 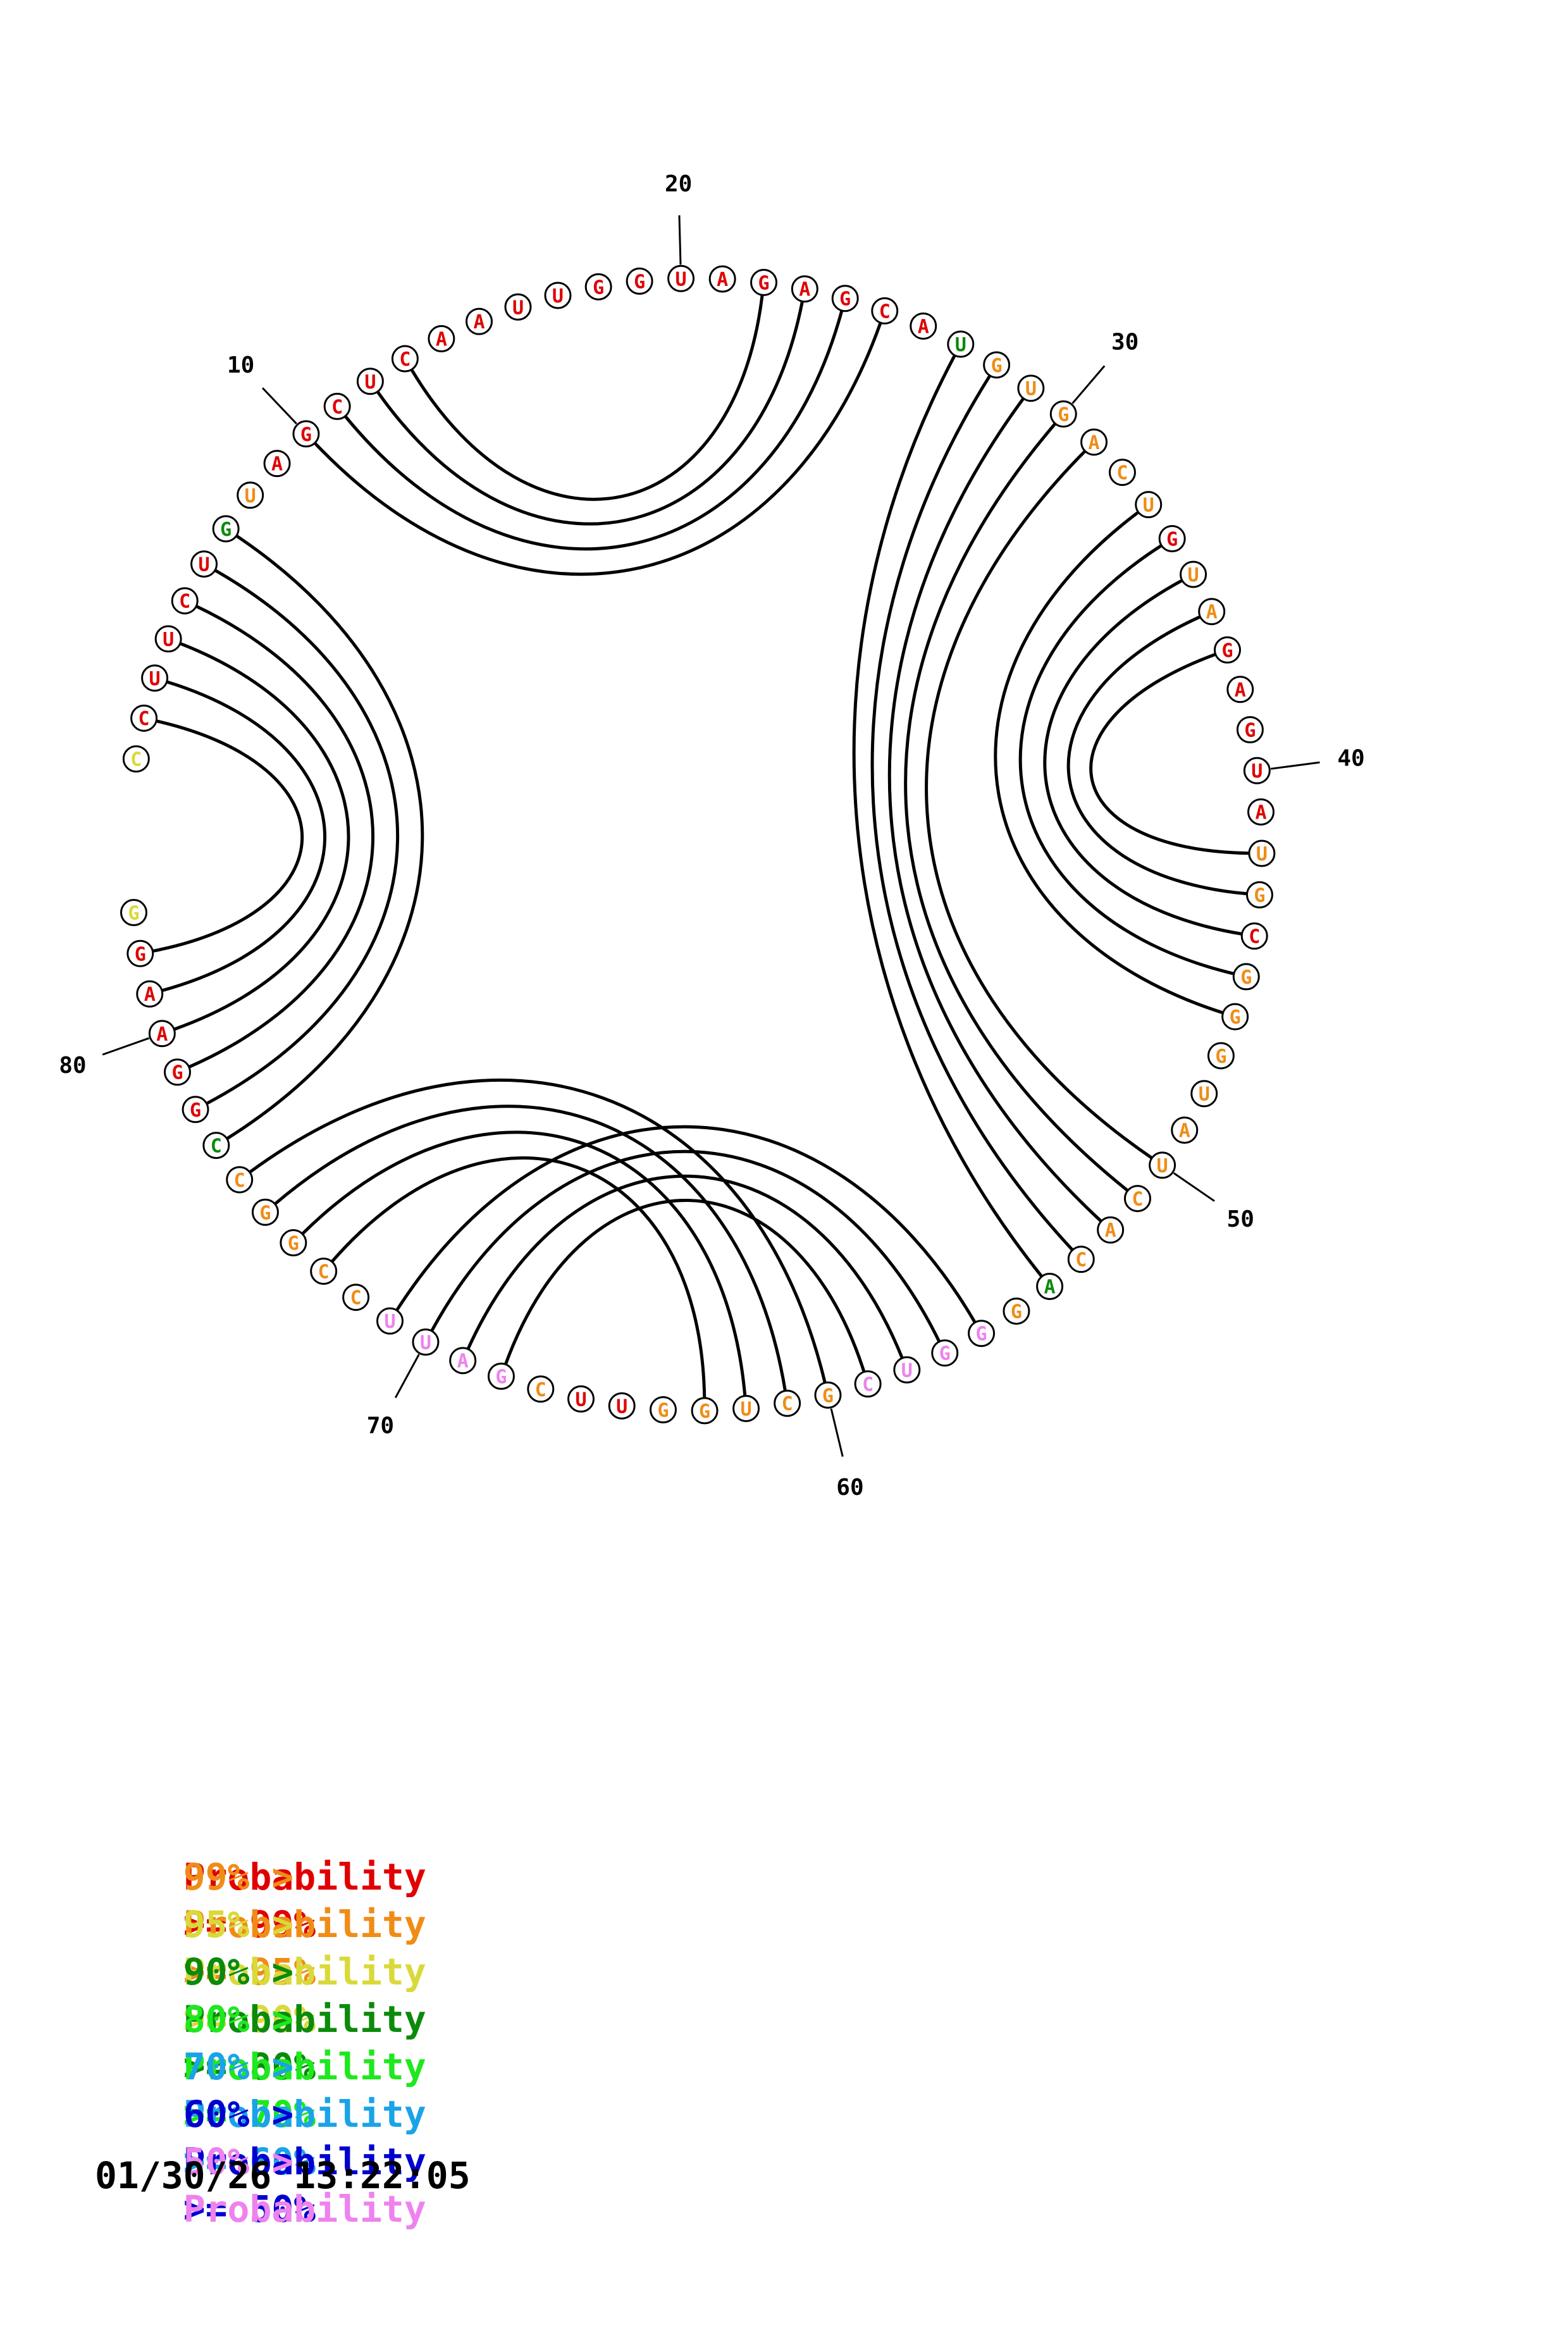 I want to click on legend-prefix: 80% >, so click(x=238, y=2019).